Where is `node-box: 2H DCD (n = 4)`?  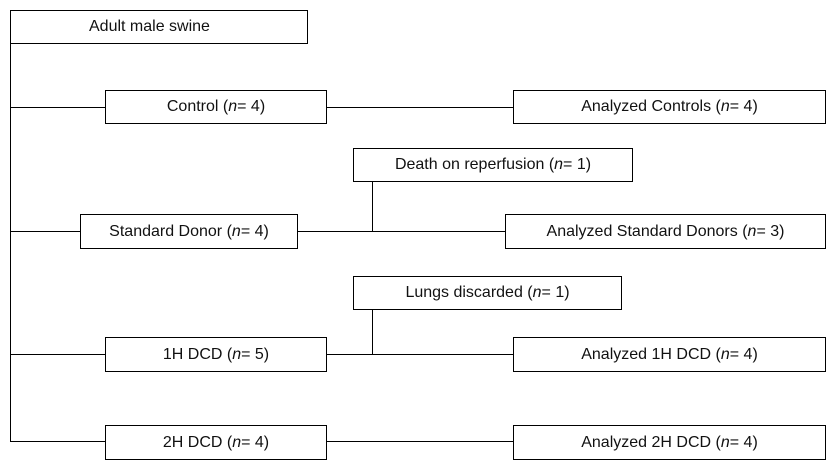 node-box: 2H DCD (n = 4) is located at coordinates (216, 442).